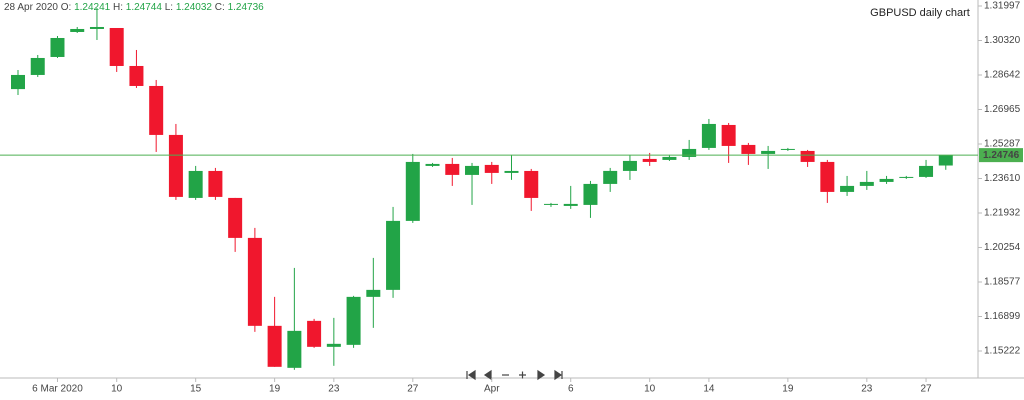  I want to click on last-price-label: 1.24746, so click(1001, 155).